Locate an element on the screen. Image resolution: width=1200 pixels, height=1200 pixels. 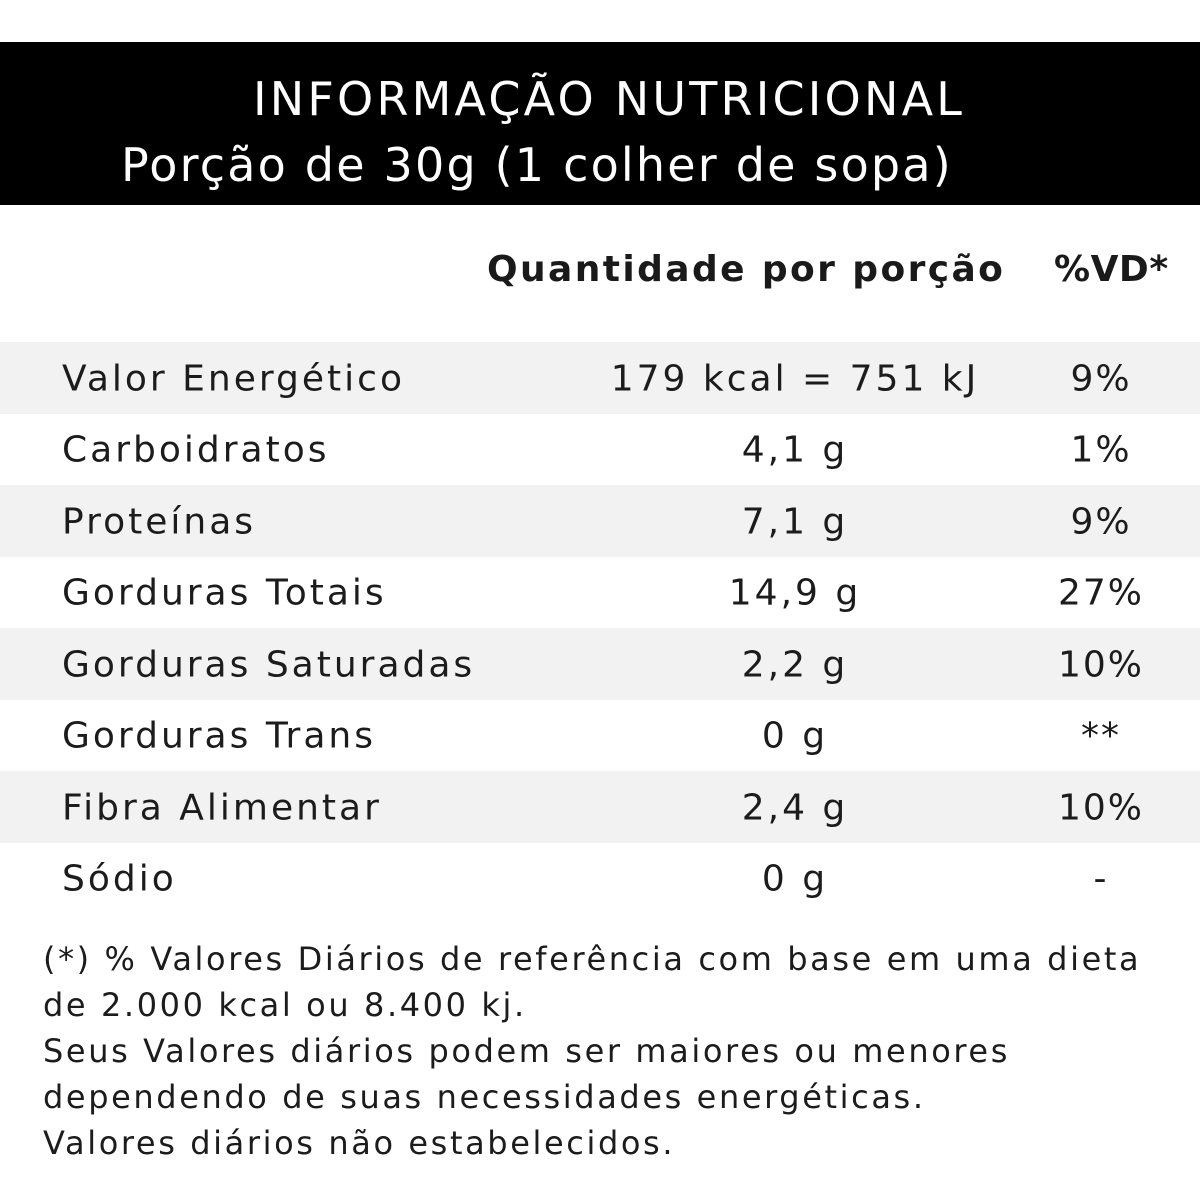
nutrient-name: Sódio is located at coordinates (119, 879).